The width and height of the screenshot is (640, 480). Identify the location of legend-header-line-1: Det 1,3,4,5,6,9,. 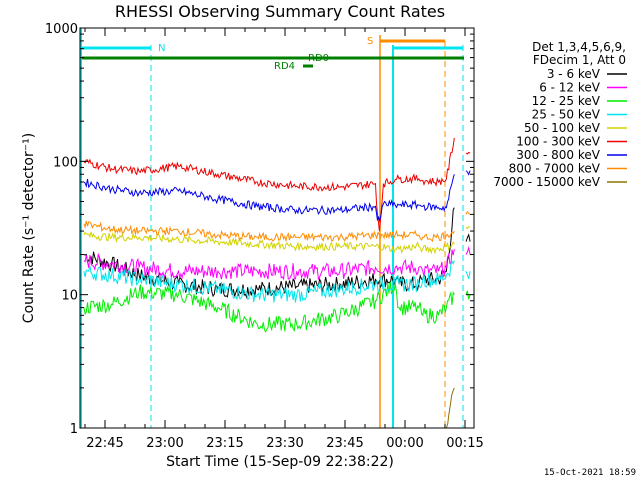
(579, 47).